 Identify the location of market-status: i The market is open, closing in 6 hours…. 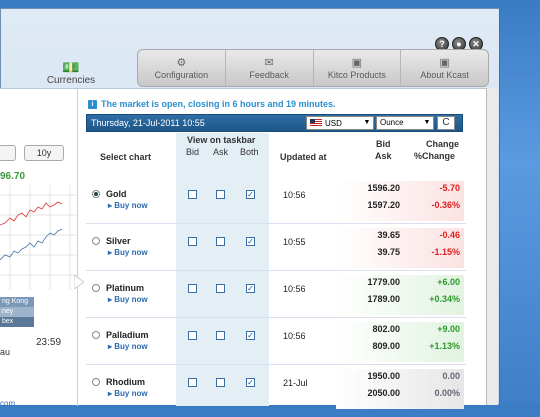
(212, 104).